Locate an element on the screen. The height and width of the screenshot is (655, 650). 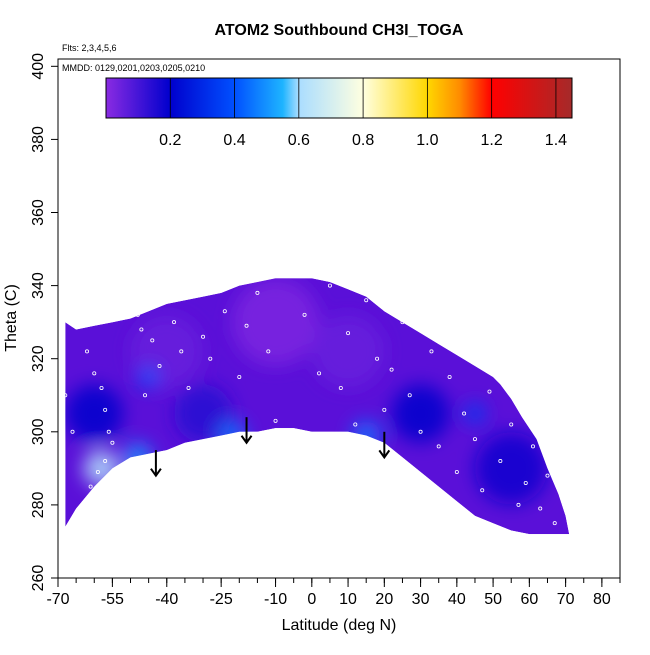
x-axis: -70 -55 -40 -25 -10 0 10 20 30 40 50 60 70 80 is located at coordinates (333, 593).